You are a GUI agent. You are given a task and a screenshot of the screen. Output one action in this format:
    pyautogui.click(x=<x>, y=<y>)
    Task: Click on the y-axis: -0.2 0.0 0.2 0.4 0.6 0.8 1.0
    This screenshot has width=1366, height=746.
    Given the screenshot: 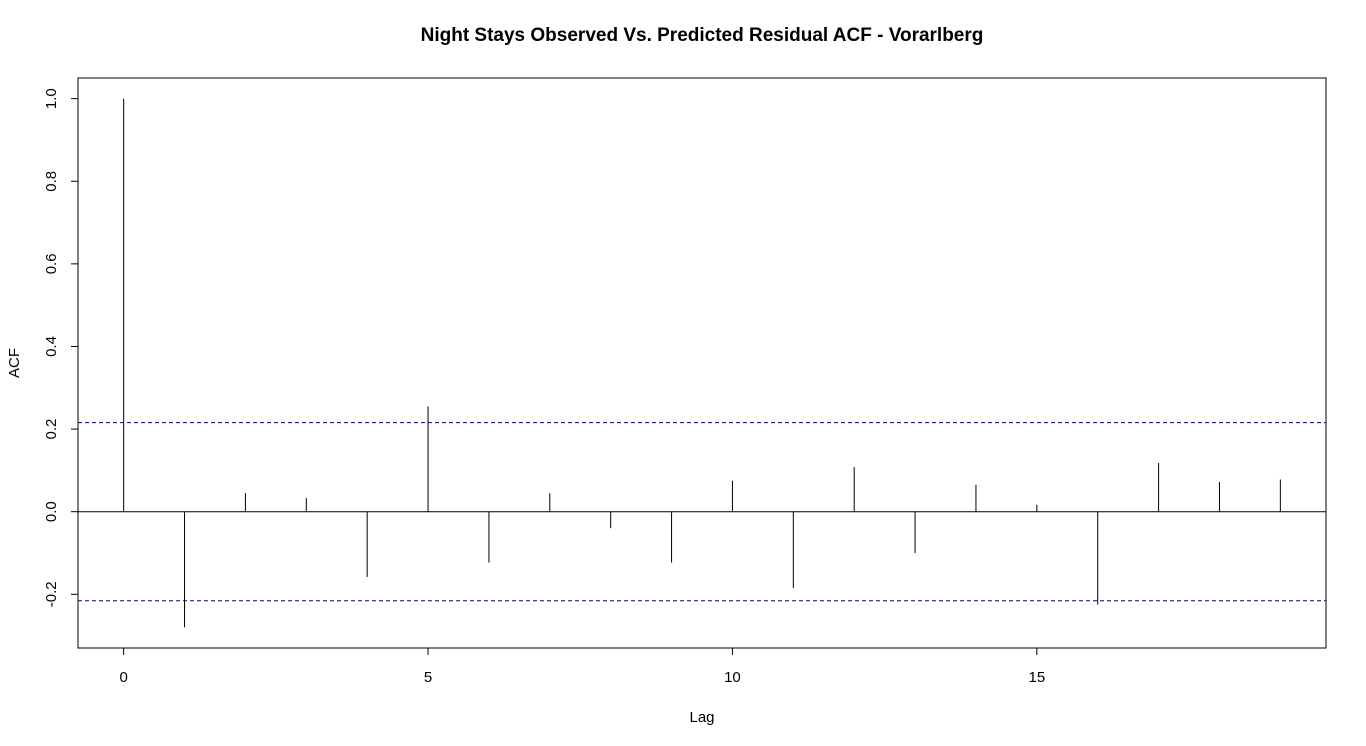 What is the action you would take?
    pyautogui.click(x=60, y=347)
    